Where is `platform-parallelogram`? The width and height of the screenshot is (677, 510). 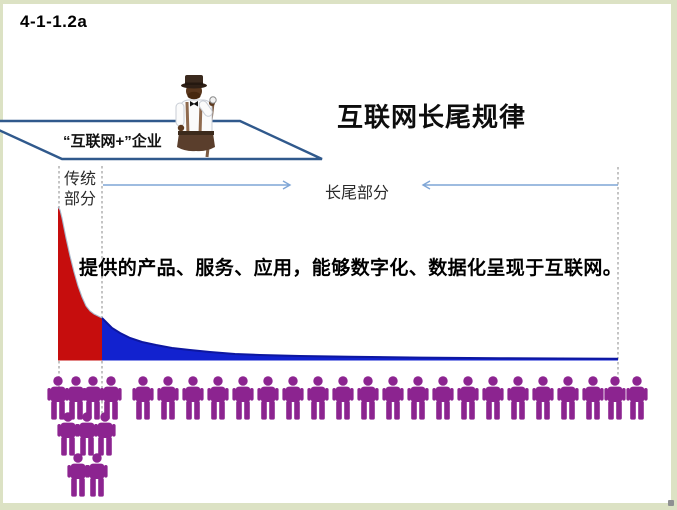
platform-parallelogram is located at coordinates (161, 140).